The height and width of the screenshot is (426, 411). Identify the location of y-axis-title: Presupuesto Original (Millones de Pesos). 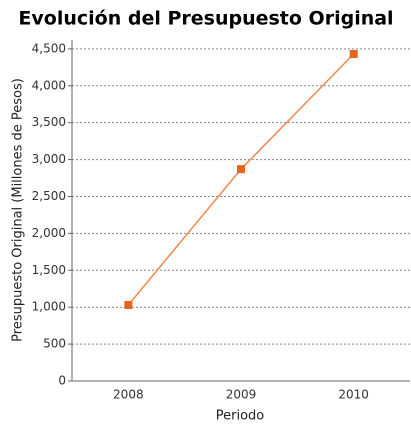
(18, 210).